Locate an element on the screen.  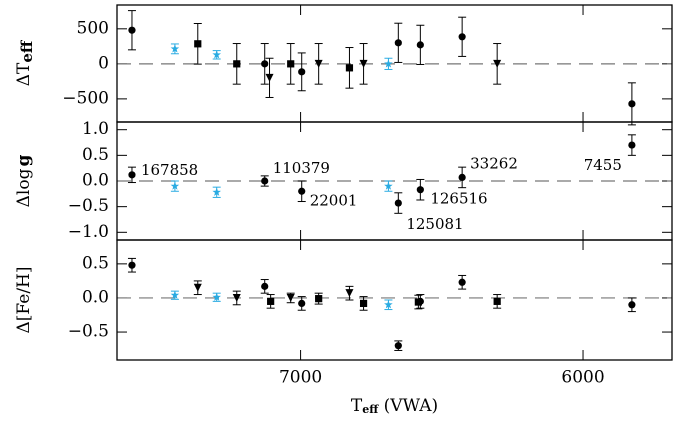
point-label: 110379 is located at coordinates (301, 168).